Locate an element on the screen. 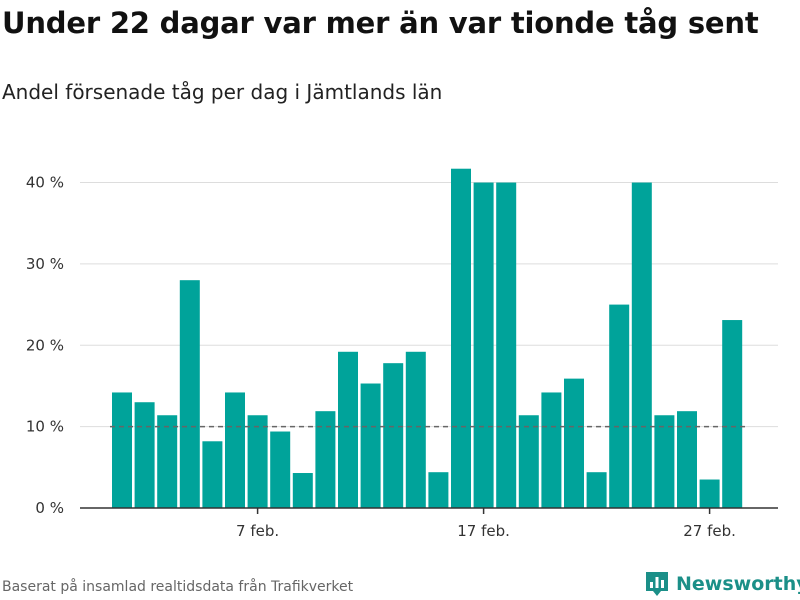 The image size is (800, 600). x-tick-label: 17 feb. is located at coordinates (483, 531).